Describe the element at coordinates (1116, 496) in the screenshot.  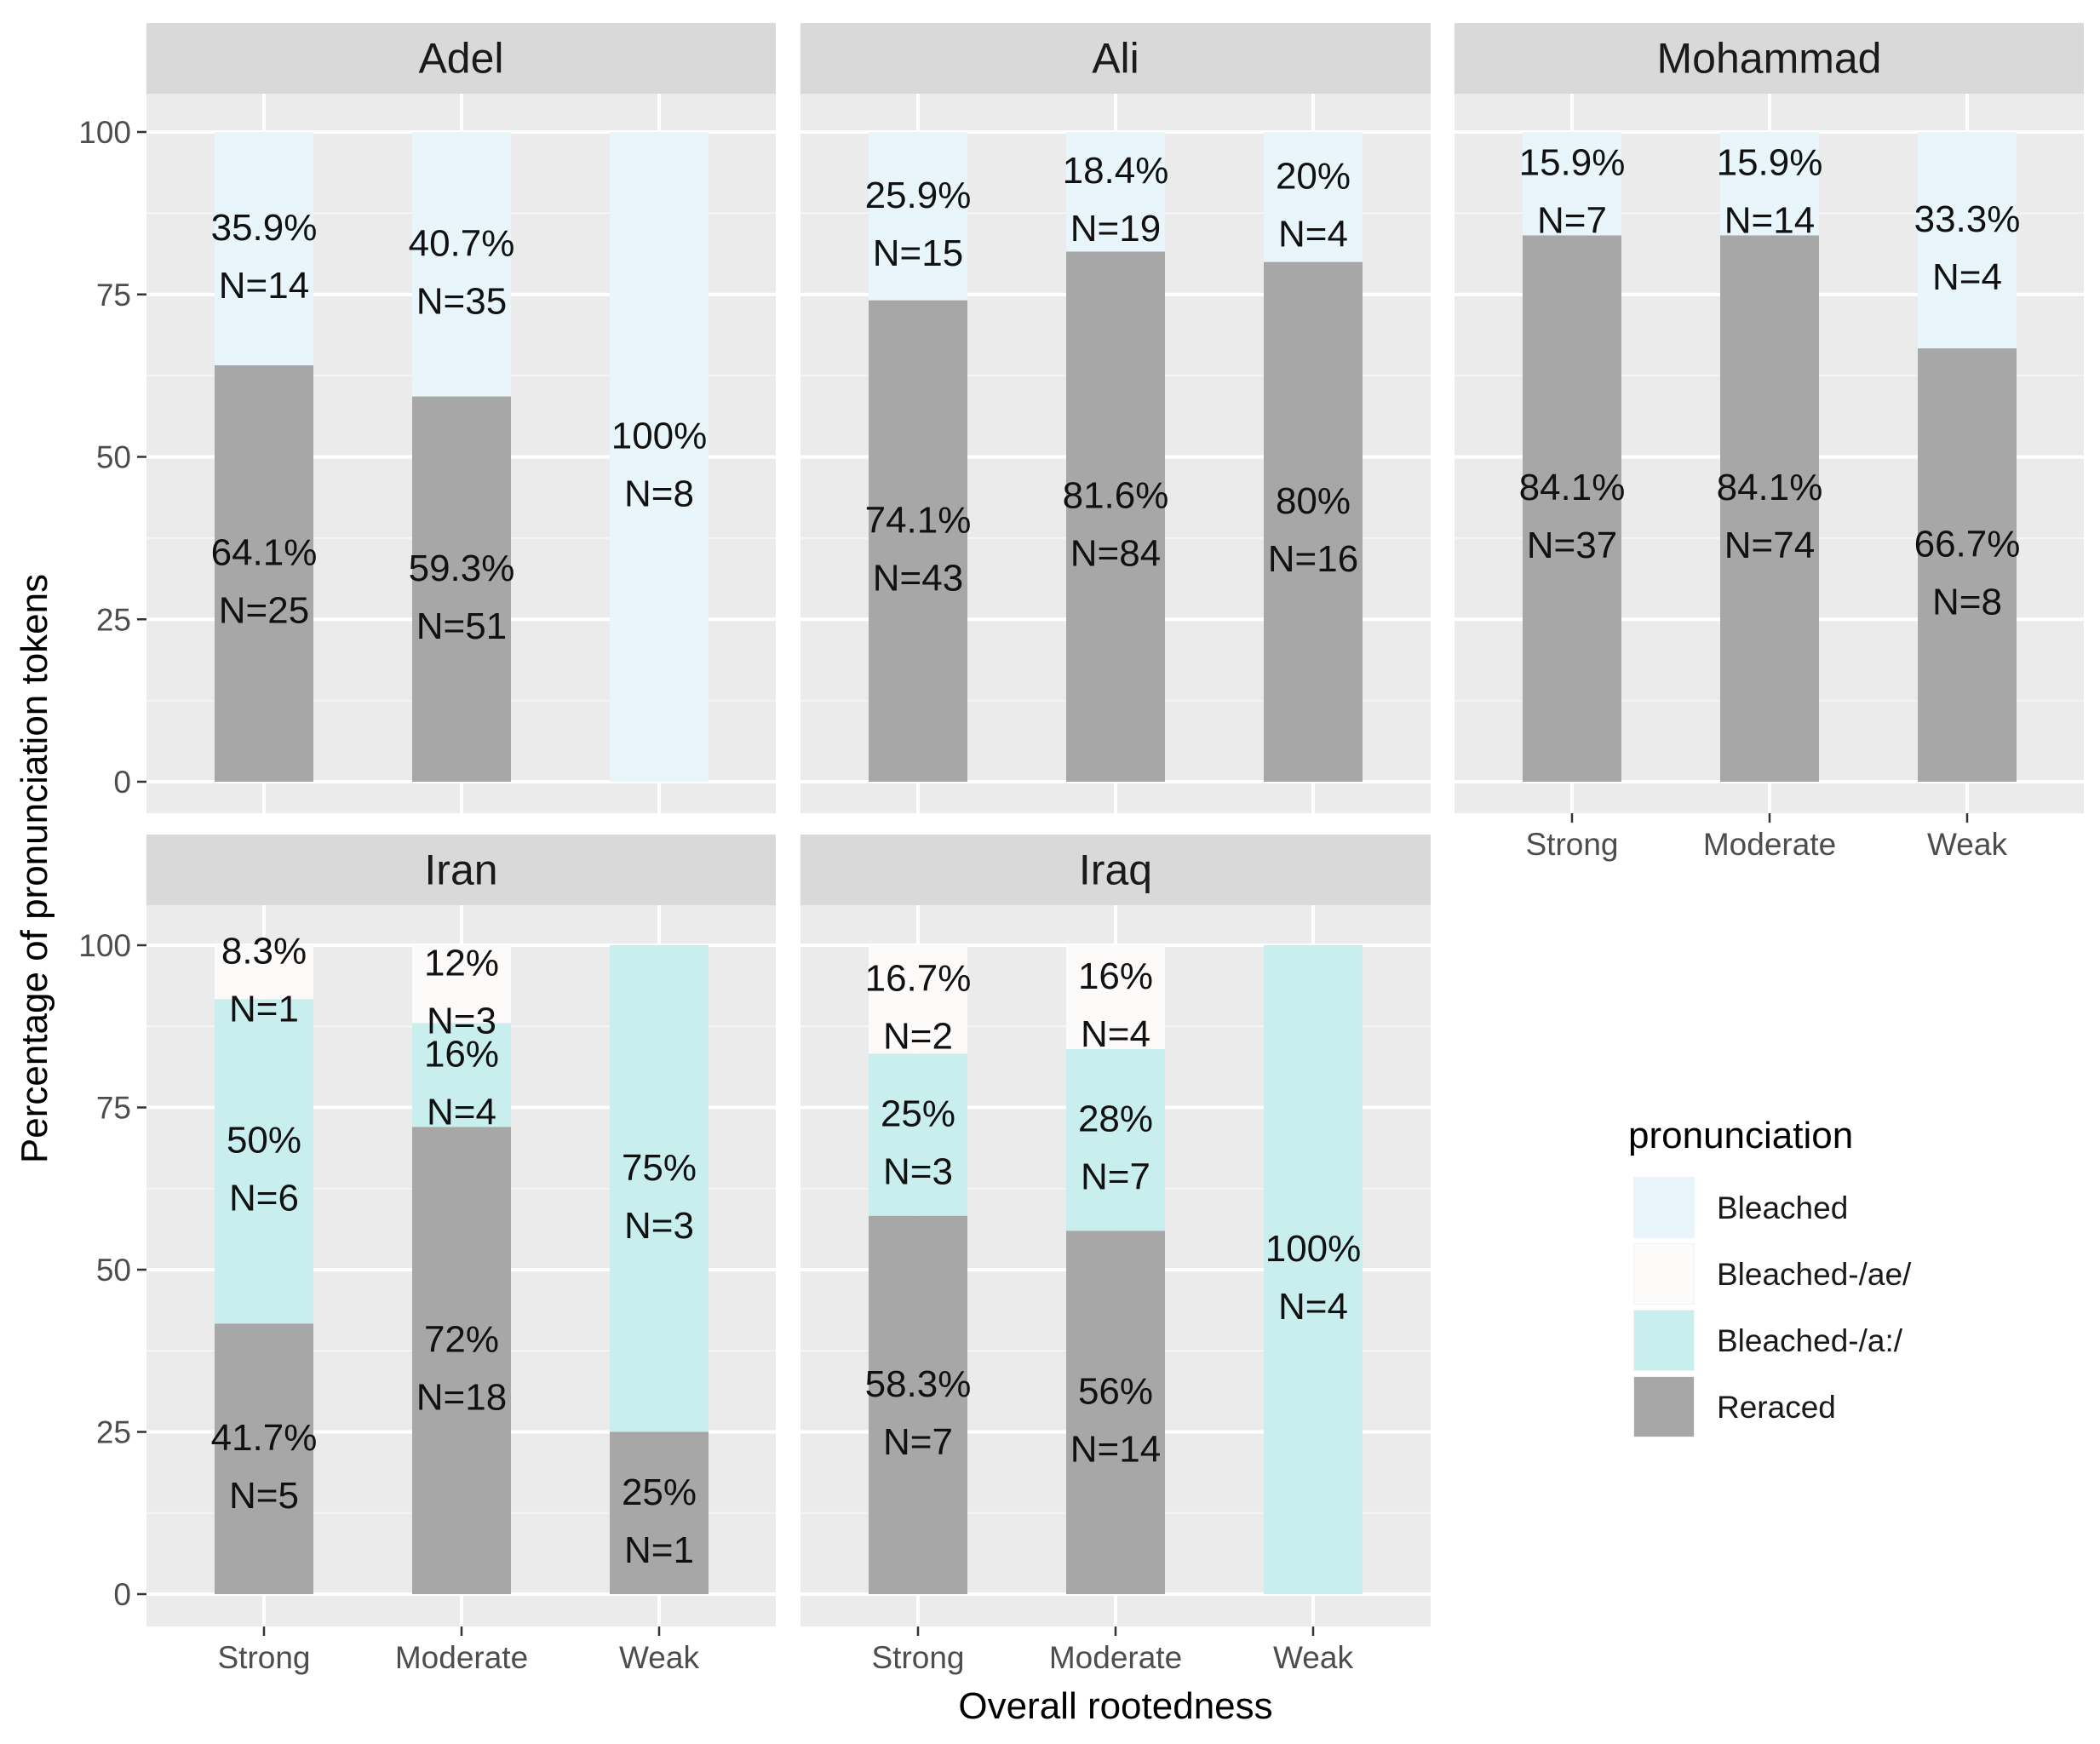
I see `bar-percent-label: 81.6%` at that location.